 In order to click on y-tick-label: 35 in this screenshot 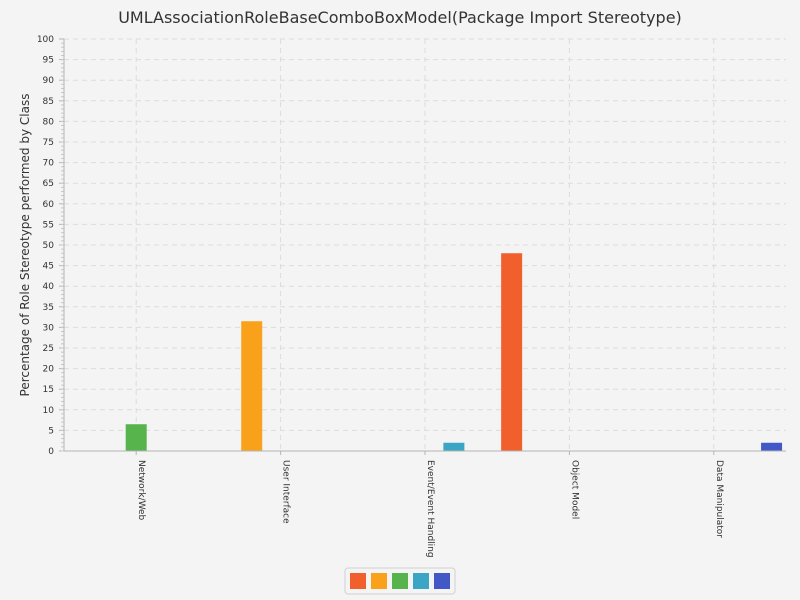, I will do `click(48, 308)`.